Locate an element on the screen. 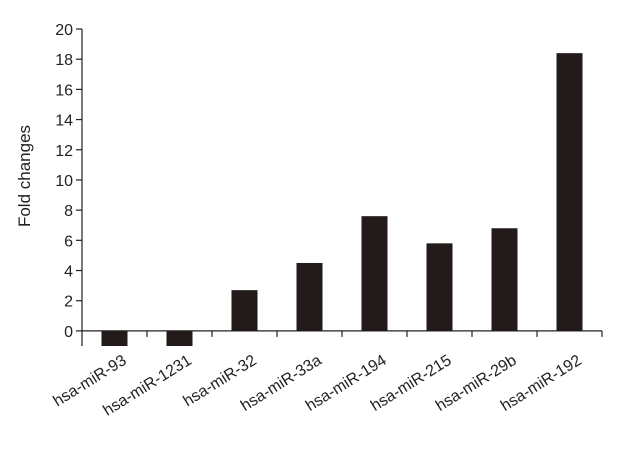 Image resolution: width=630 pixels, height=461 pixels. y-tick-label: 4 is located at coordinates (68, 272).